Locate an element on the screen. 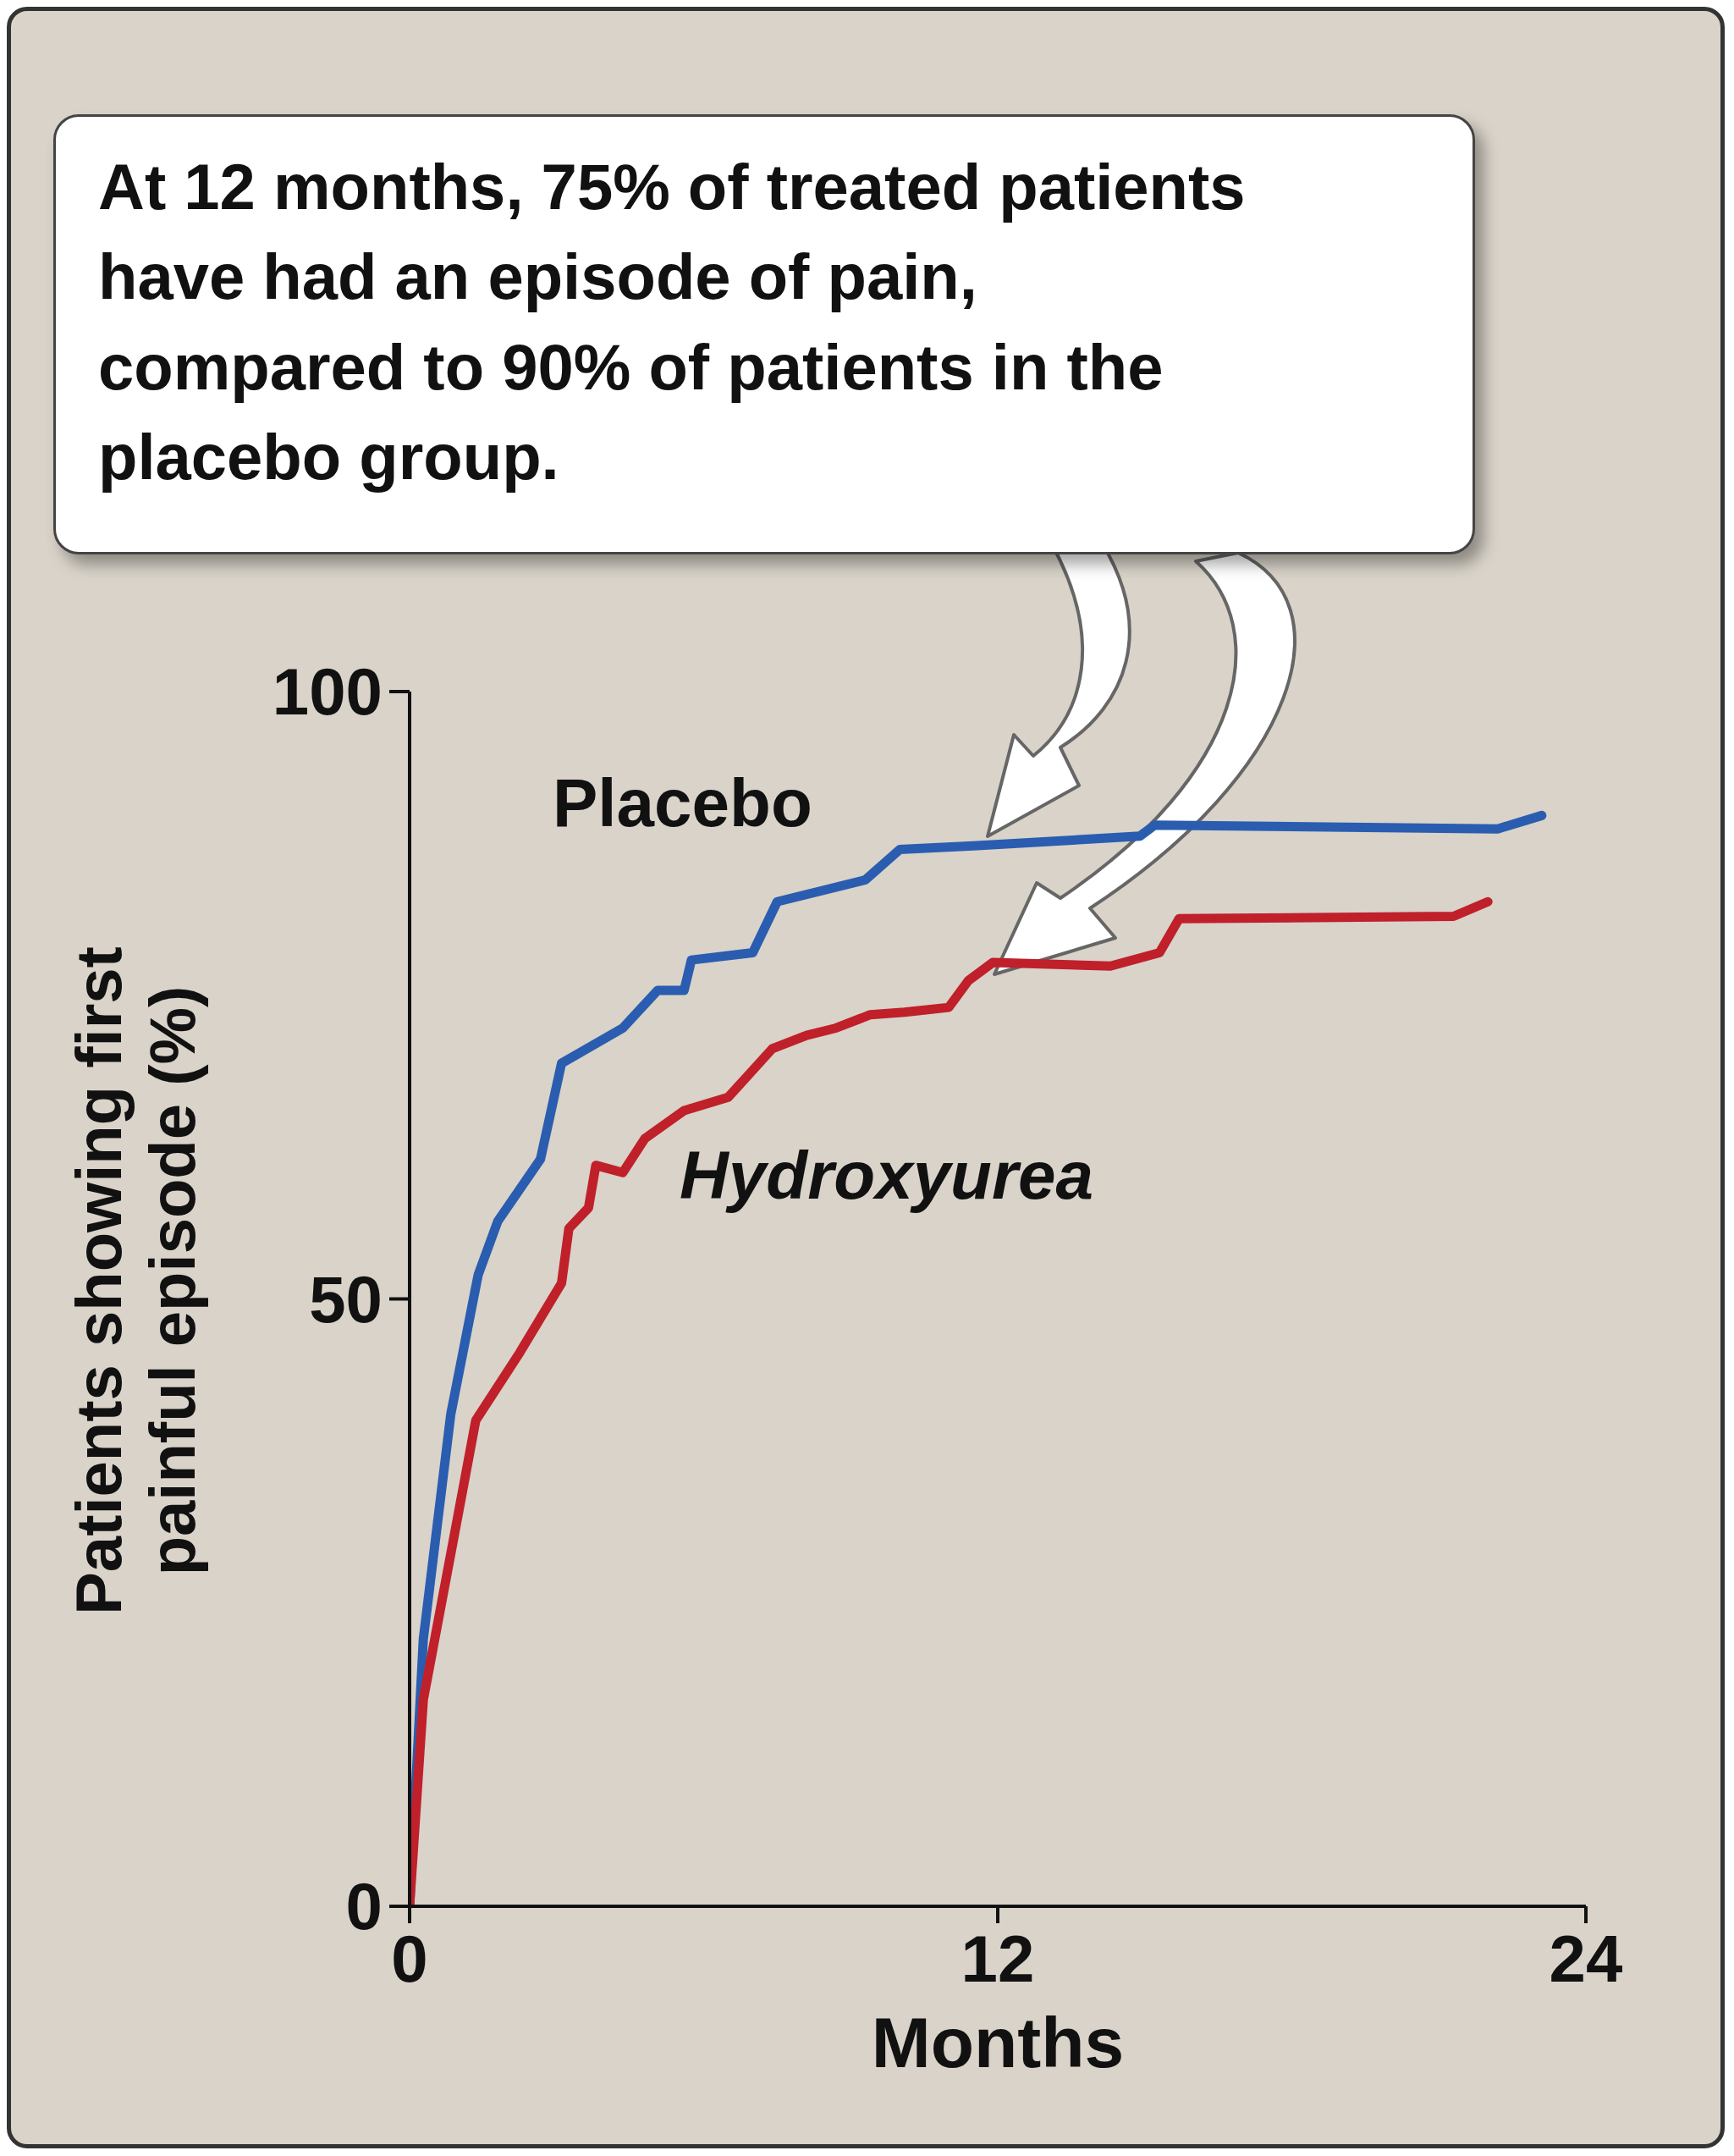 This screenshot has width=1734, height=2156. x-tick-label: 12 is located at coordinates (998, 1958).